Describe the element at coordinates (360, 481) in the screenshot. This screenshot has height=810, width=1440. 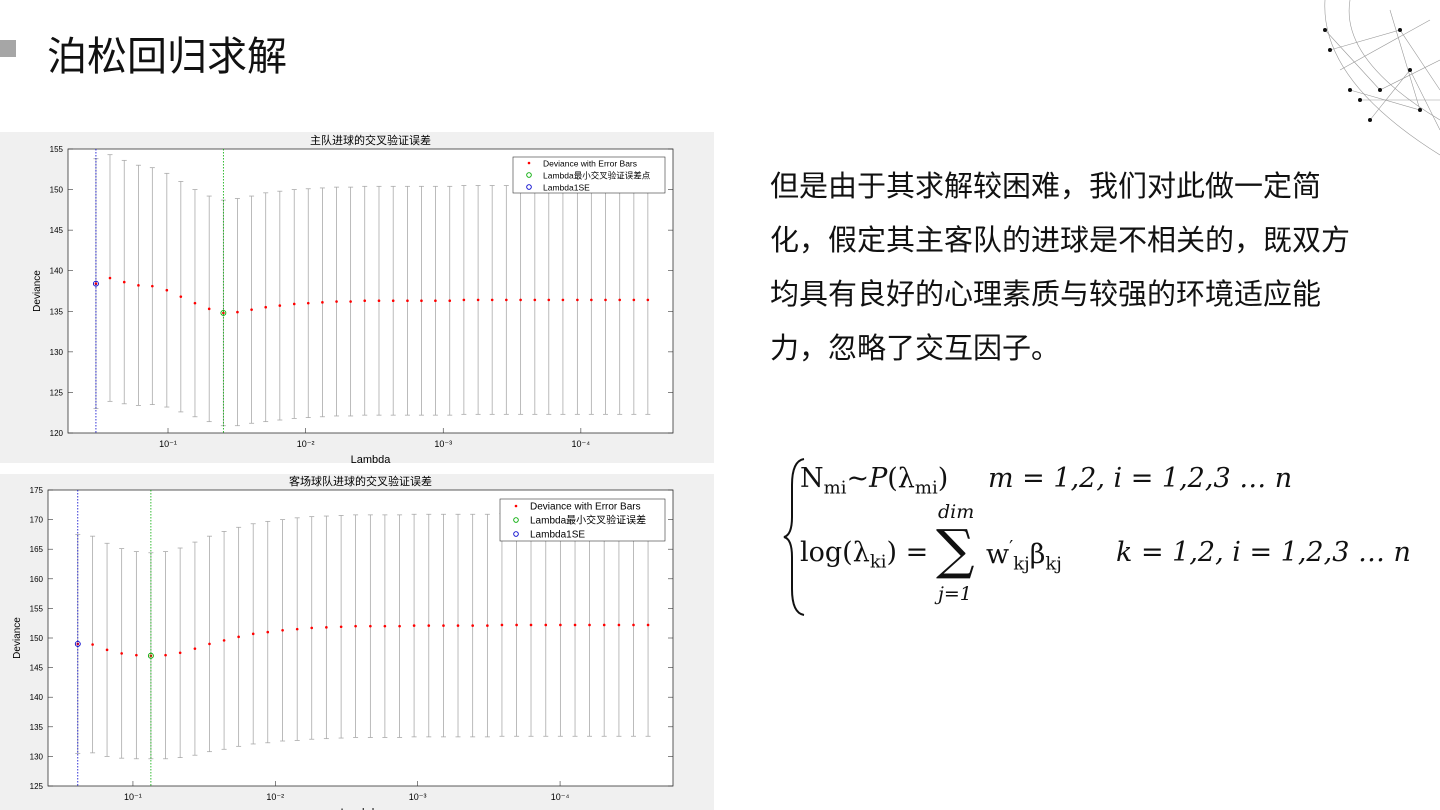
I see `chart-title: 客场球队进球的交叉验证误差` at that location.